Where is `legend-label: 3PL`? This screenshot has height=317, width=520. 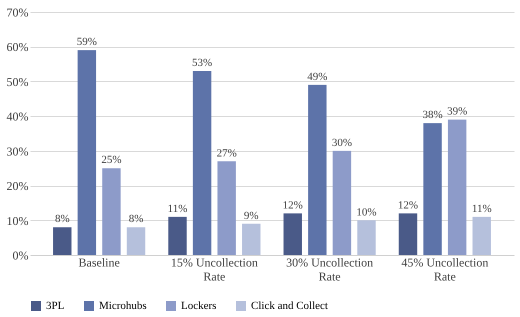
legend-label: 3PL is located at coordinates (55, 306).